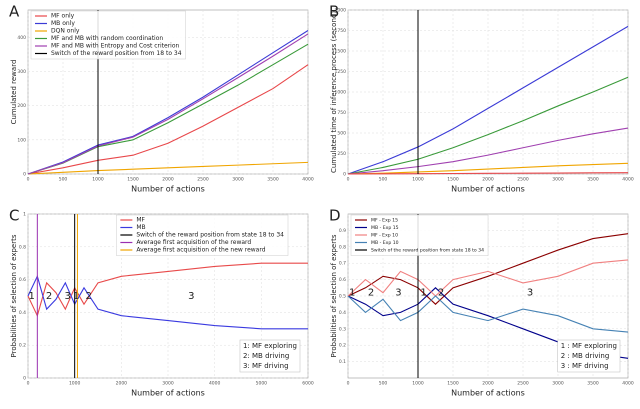 The width and height of the screenshot is (640, 409). I want to click on legend-label: MF only, so click(63, 16).